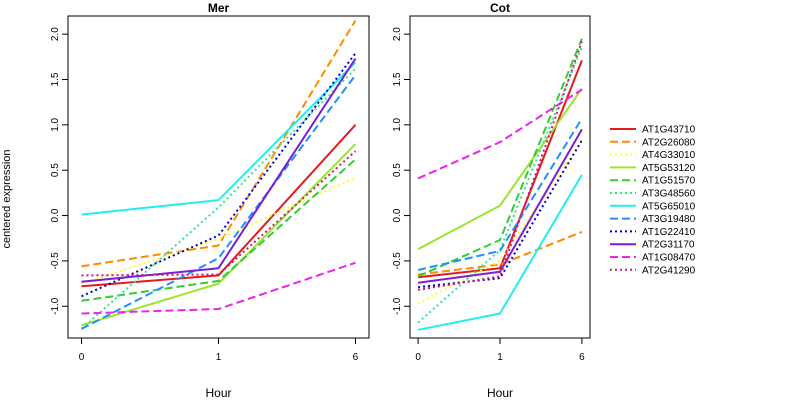 Image resolution: width=800 pixels, height=400 pixels. I want to click on y-axis-title: centered expression, so click(7, 198).